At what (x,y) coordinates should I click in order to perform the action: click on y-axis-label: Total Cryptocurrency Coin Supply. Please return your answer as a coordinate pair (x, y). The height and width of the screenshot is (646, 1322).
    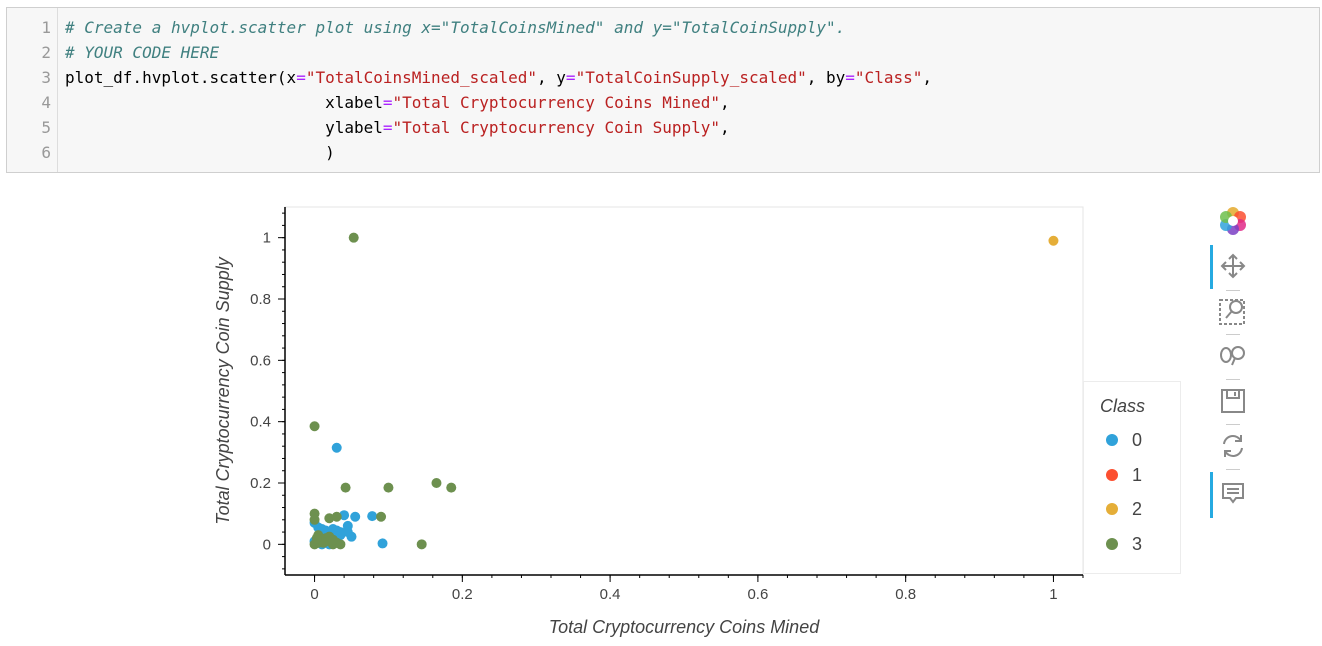
    Looking at the image, I should click on (223, 390).